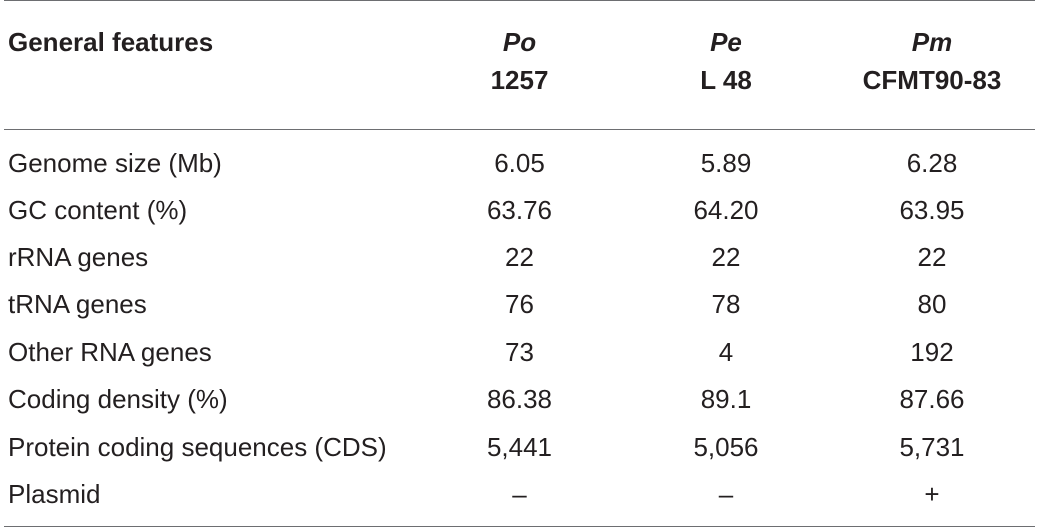  What do you see at coordinates (726, 209) in the screenshot?
I see `cell-pe: 64.20` at bounding box center [726, 209].